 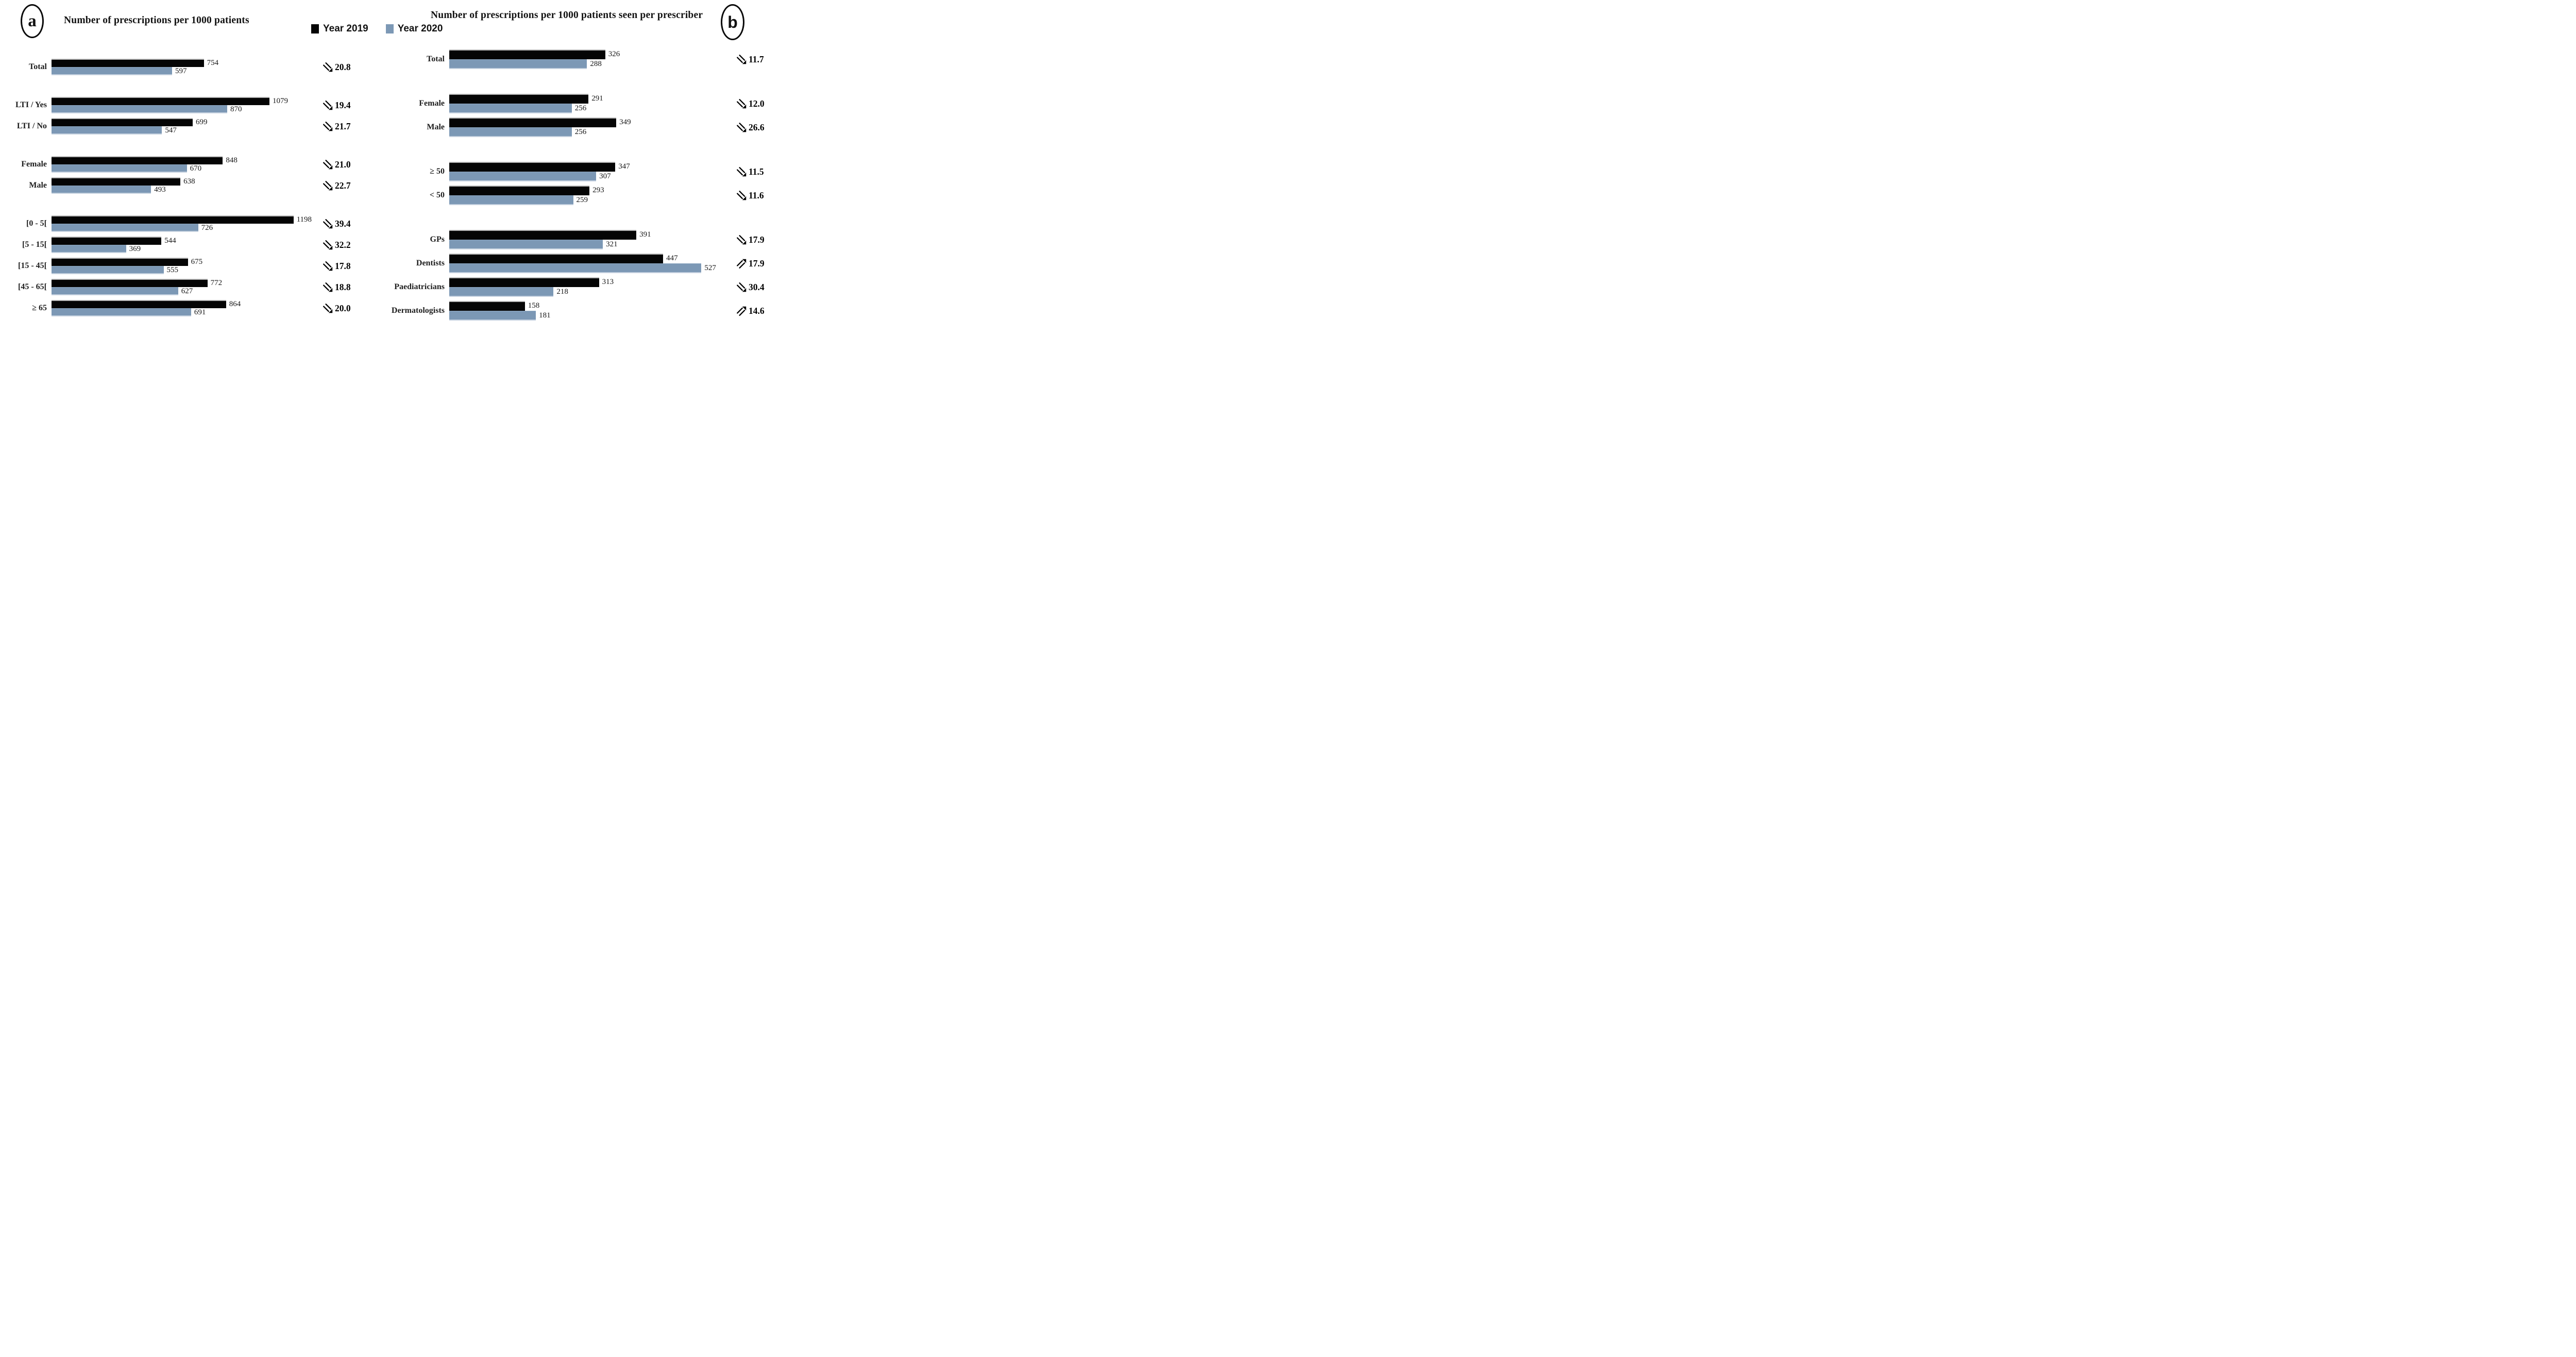 What do you see at coordinates (583, 167) in the screenshot?
I see `bar-line: 347` at bounding box center [583, 167].